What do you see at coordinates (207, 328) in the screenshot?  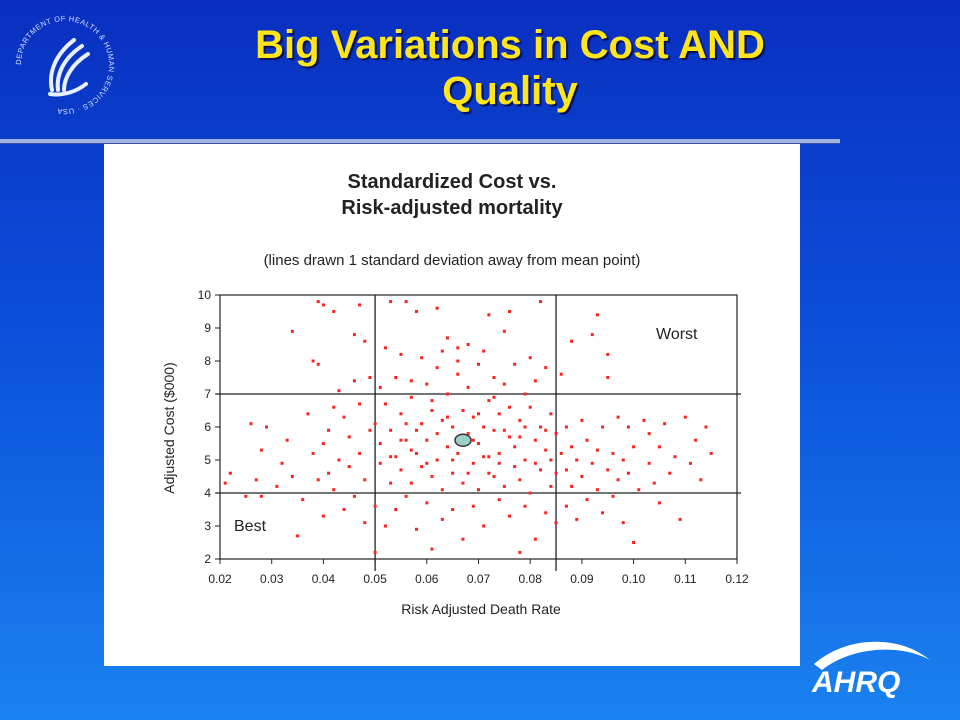 I see `y-tick-label-7: 9` at bounding box center [207, 328].